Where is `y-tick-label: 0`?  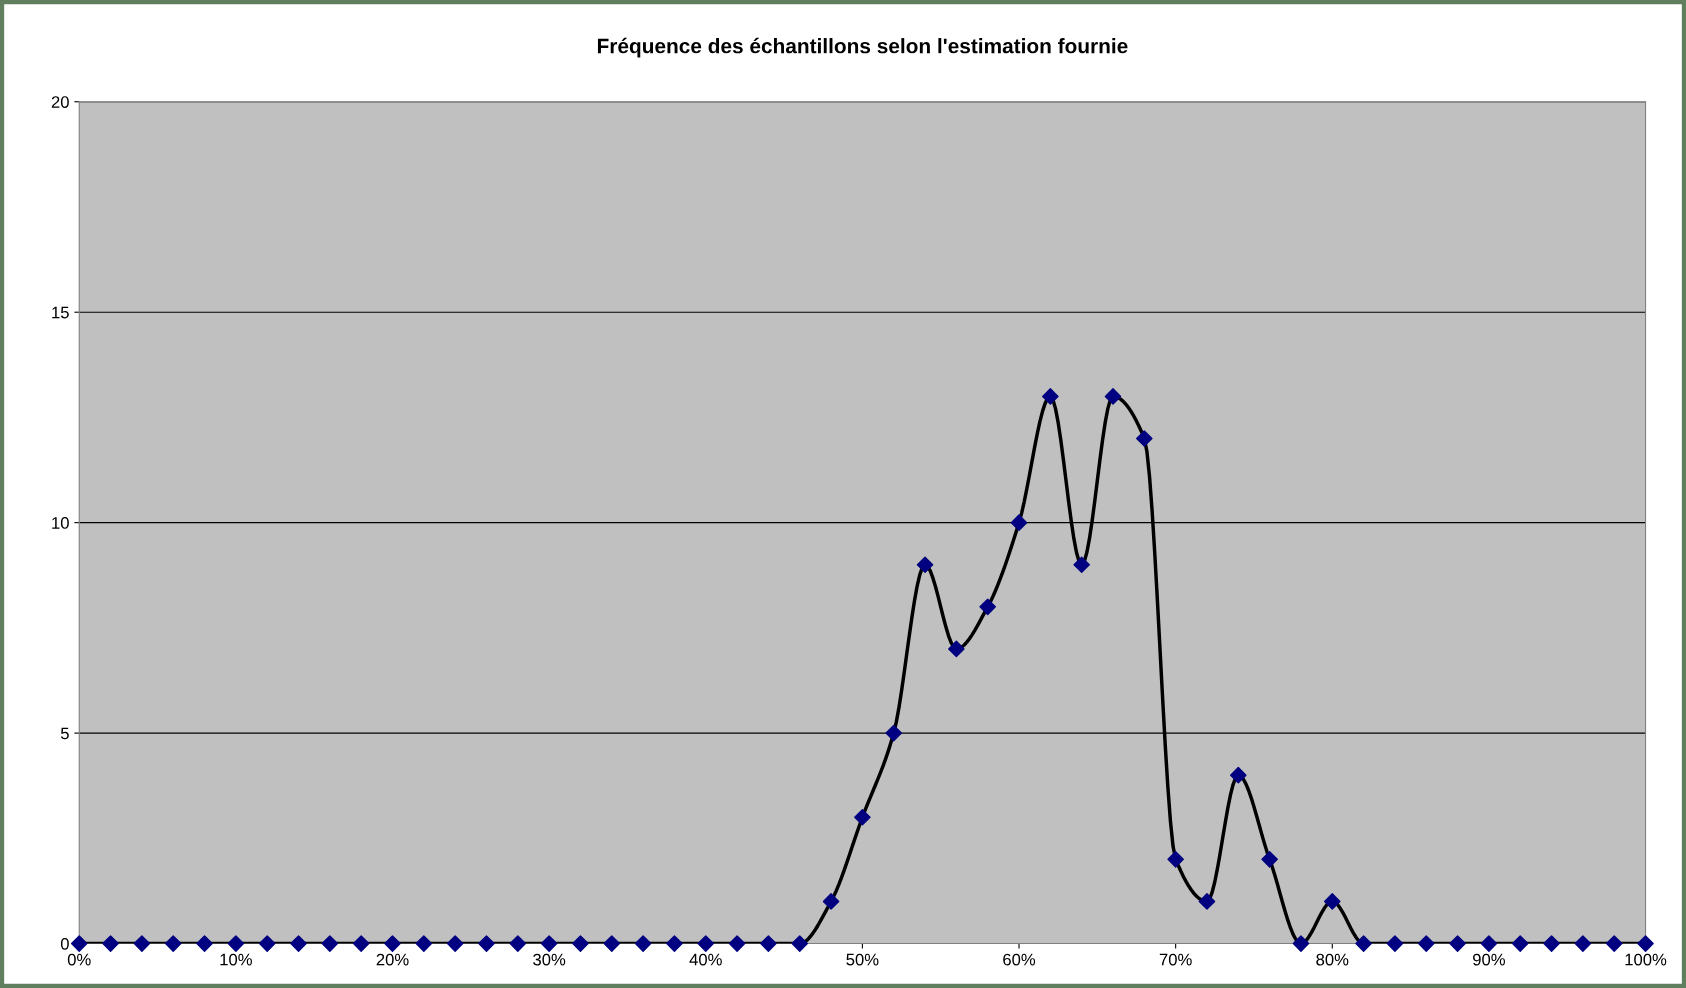 y-tick-label: 0 is located at coordinates (64, 943).